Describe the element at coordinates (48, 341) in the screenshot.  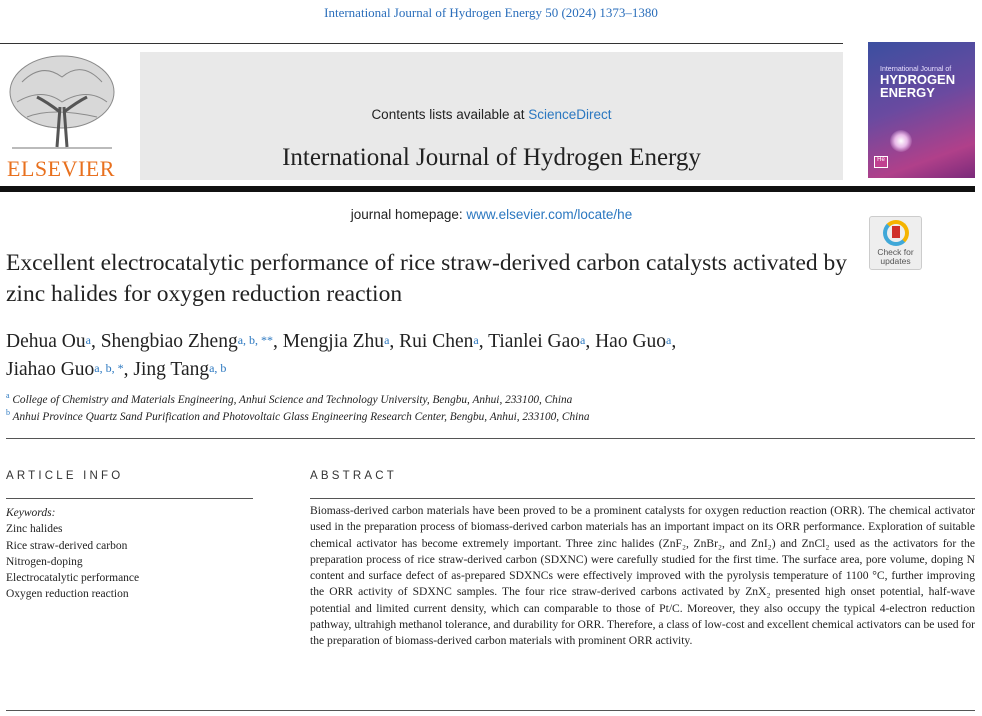
I see `author: Dehua Oua` at that location.